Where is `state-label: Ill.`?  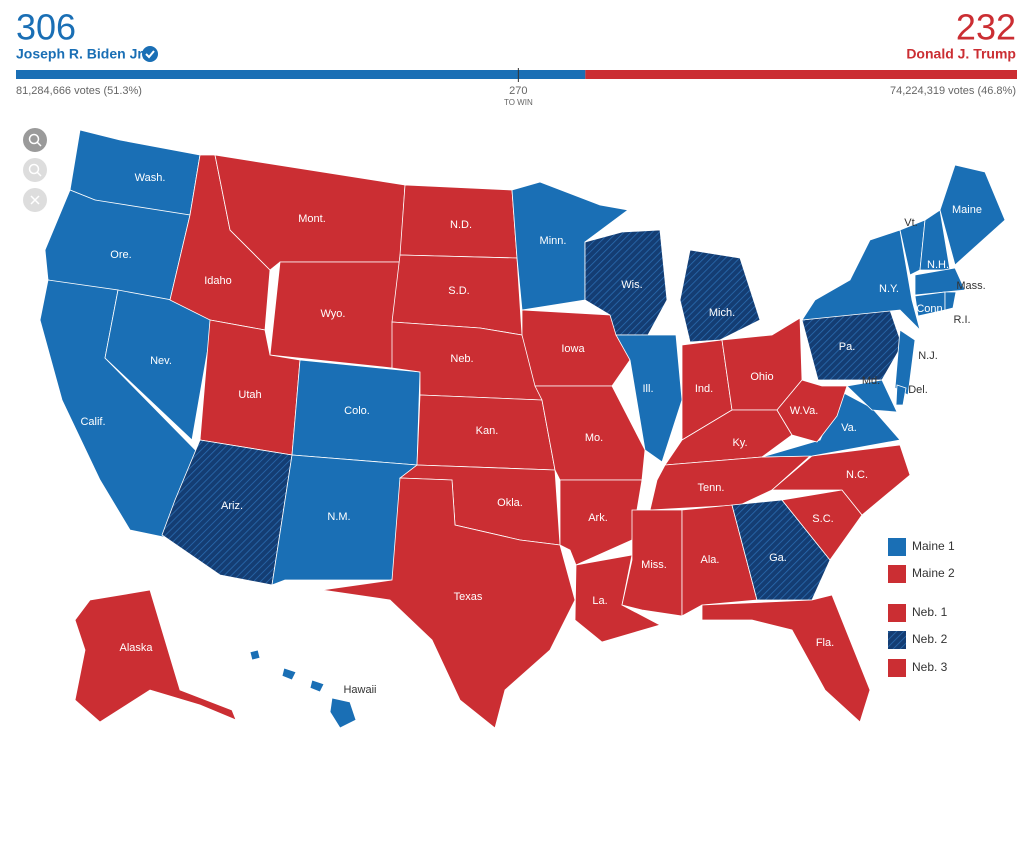
state-label: Ill. is located at coordinates (648, 389).